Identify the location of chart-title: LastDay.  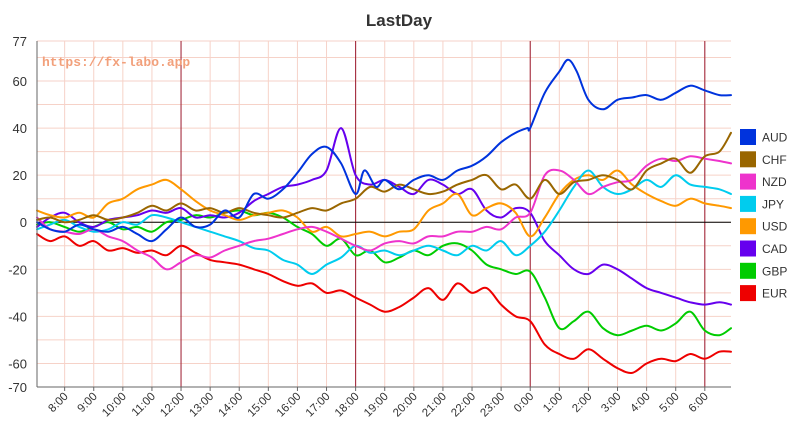
(399, 20).